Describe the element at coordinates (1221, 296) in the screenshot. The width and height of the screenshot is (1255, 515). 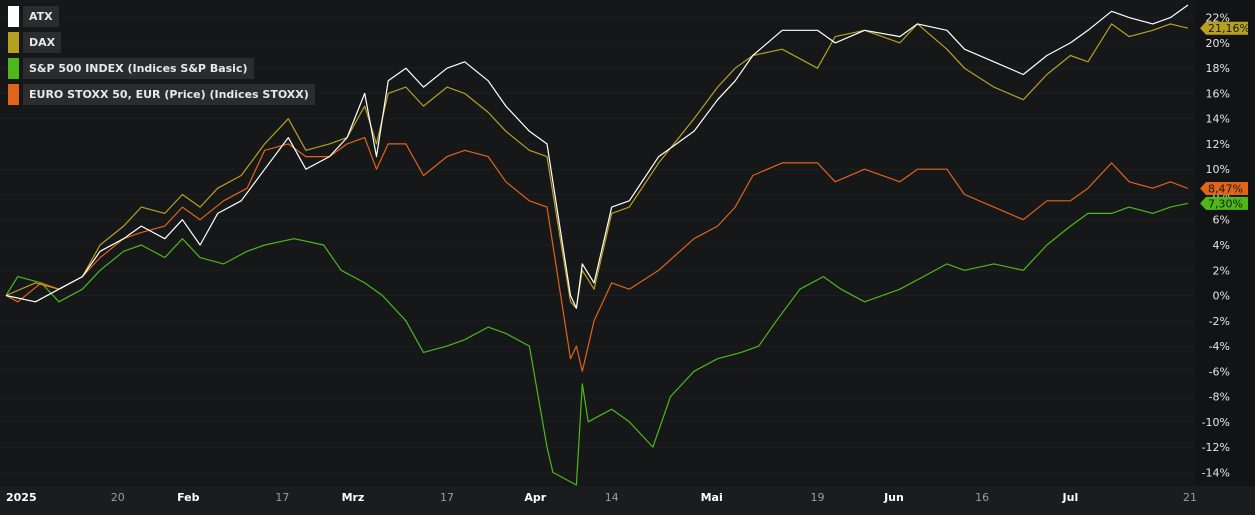
I see `y-tick-label: 0%` at that location.